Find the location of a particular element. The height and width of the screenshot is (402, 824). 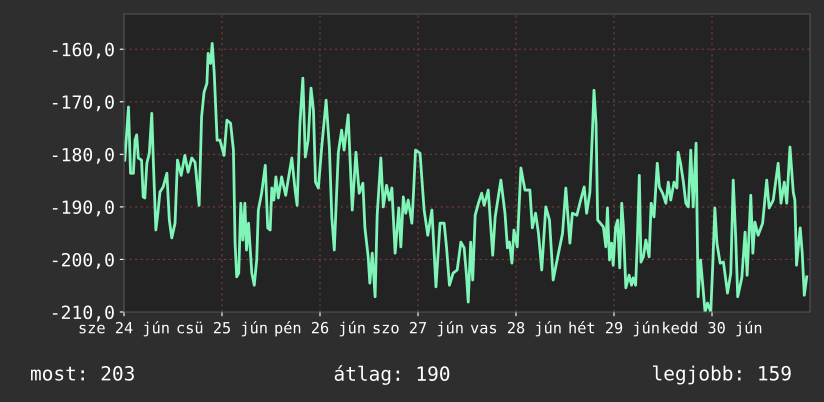

x-tick-label: sze 24 jún is located at coordinates (124, 328).